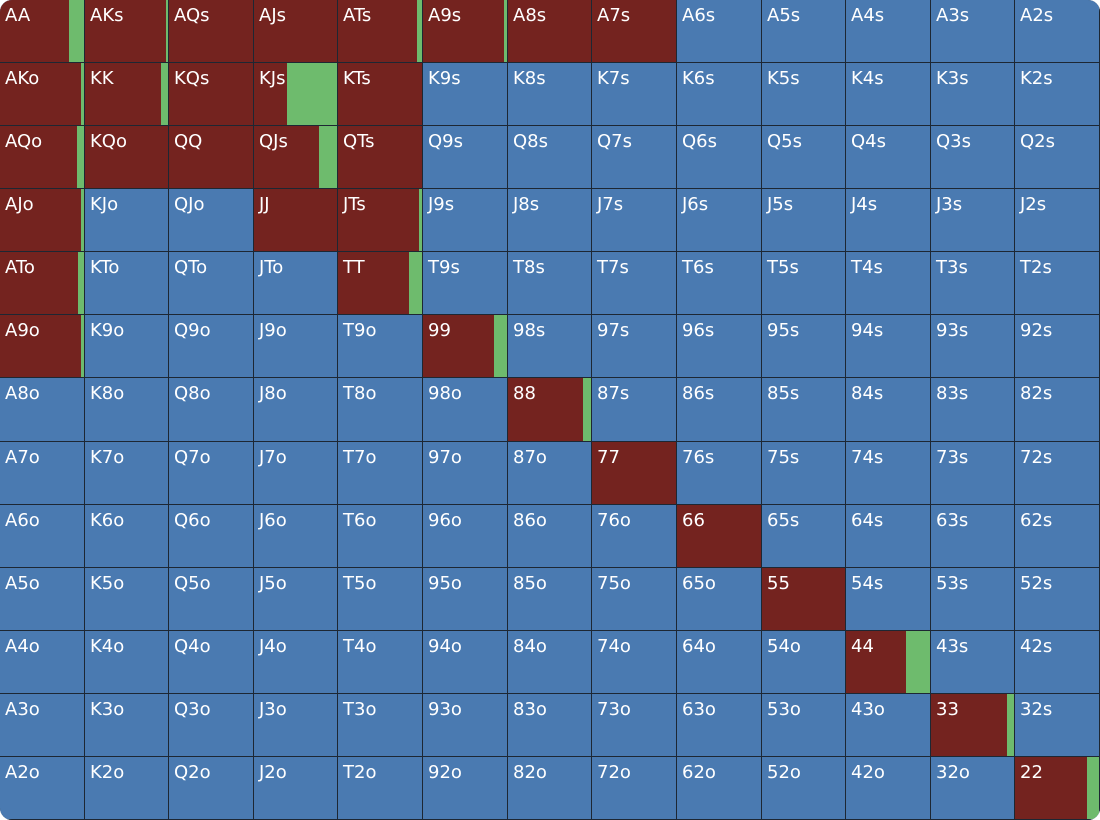 The width and height of the screenshot is (1100, 820). What do you see at coordinates (1057, 788) in the screenshot?
I see `hand-cell: 22` at bounding box center [1057, 788].